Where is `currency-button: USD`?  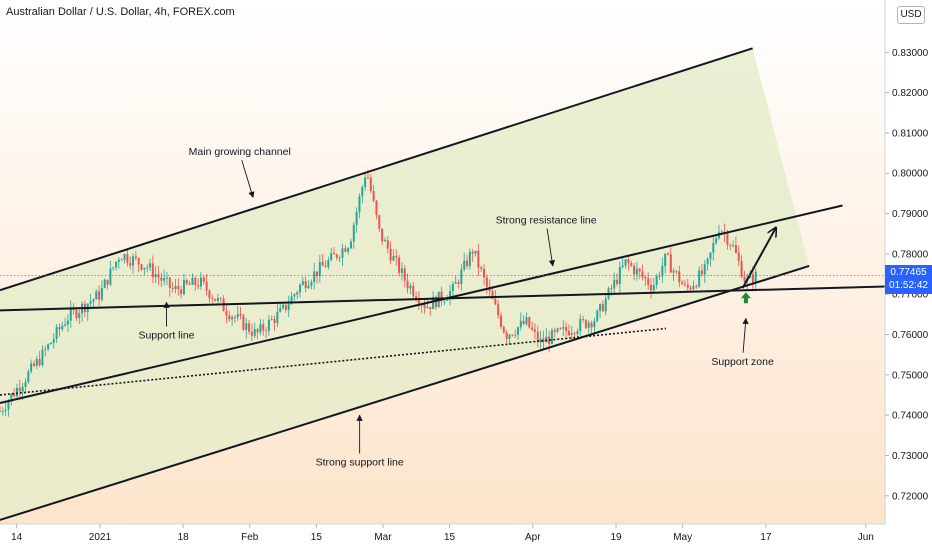
currency-button: USD is located at coordinates (911, 15).